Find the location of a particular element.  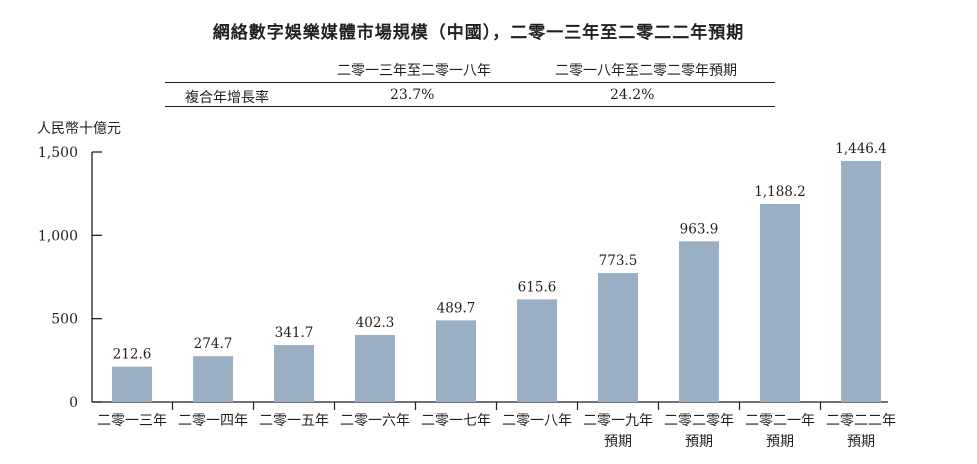

x-tick-label: 二零一九年 is located at coordinates (618, 421).